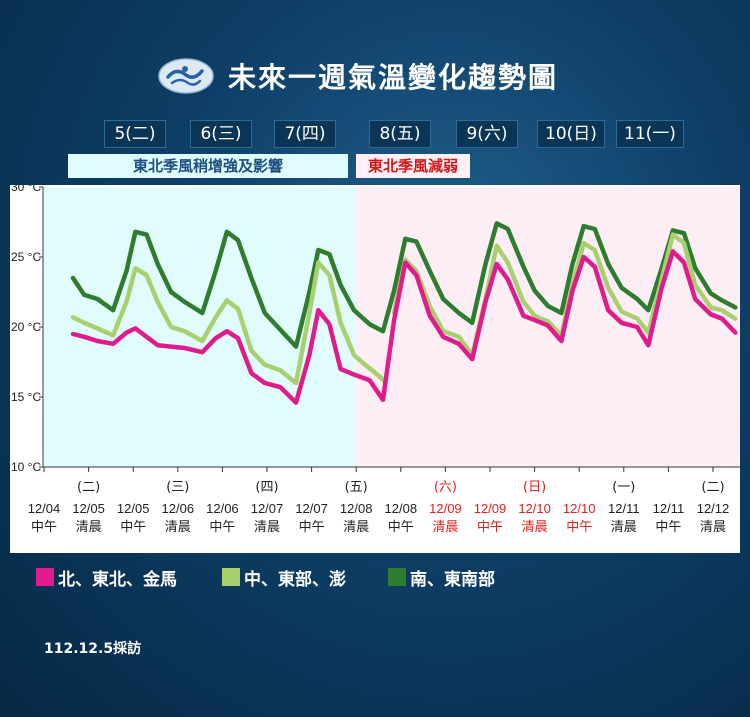  I want to click on monsoon-weaken-banner: 東北季風減弱, so click(413, 166).